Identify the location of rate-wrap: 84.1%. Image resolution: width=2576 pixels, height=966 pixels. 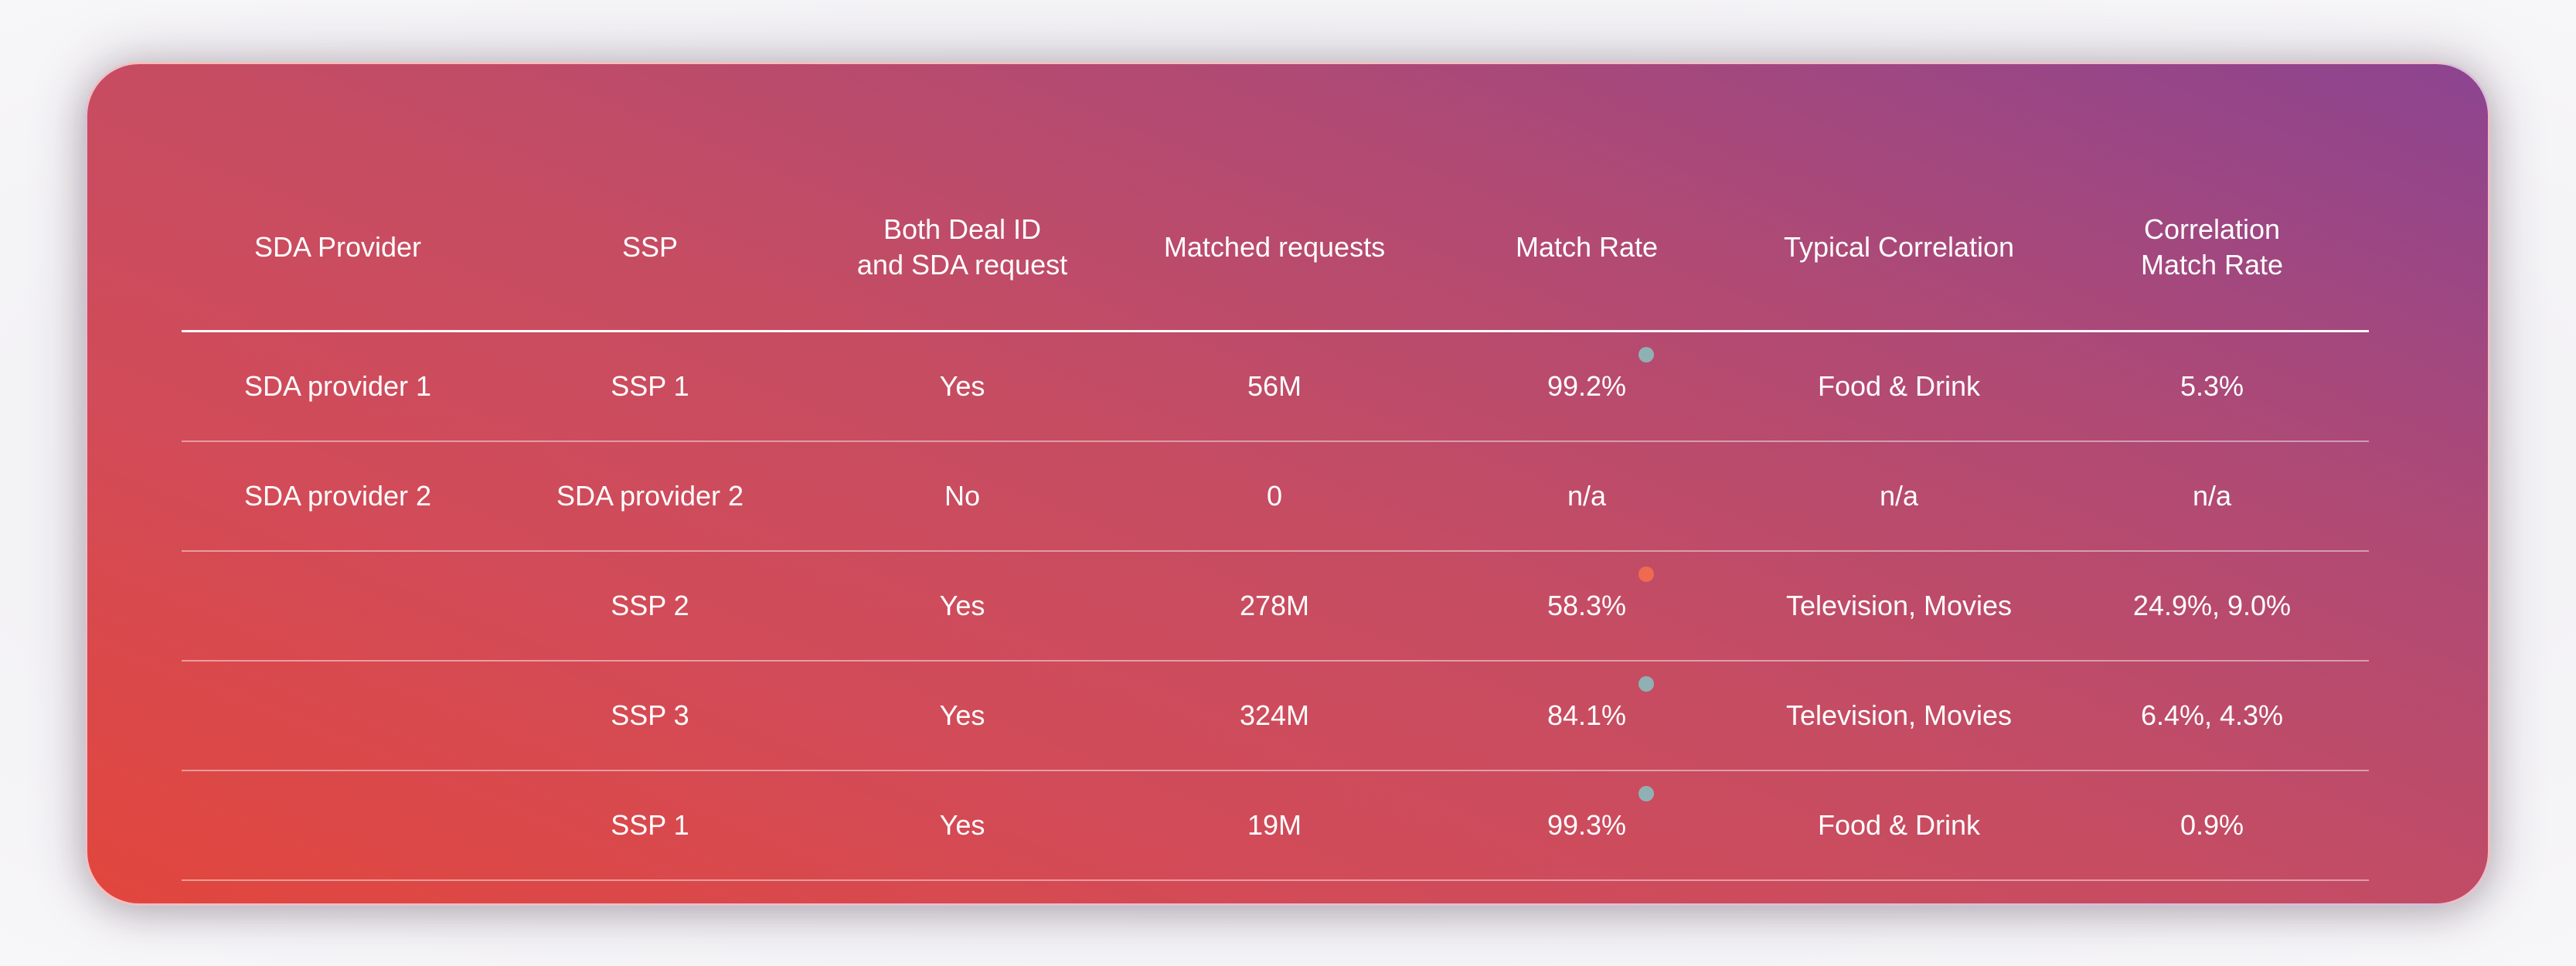
(1601, 705).